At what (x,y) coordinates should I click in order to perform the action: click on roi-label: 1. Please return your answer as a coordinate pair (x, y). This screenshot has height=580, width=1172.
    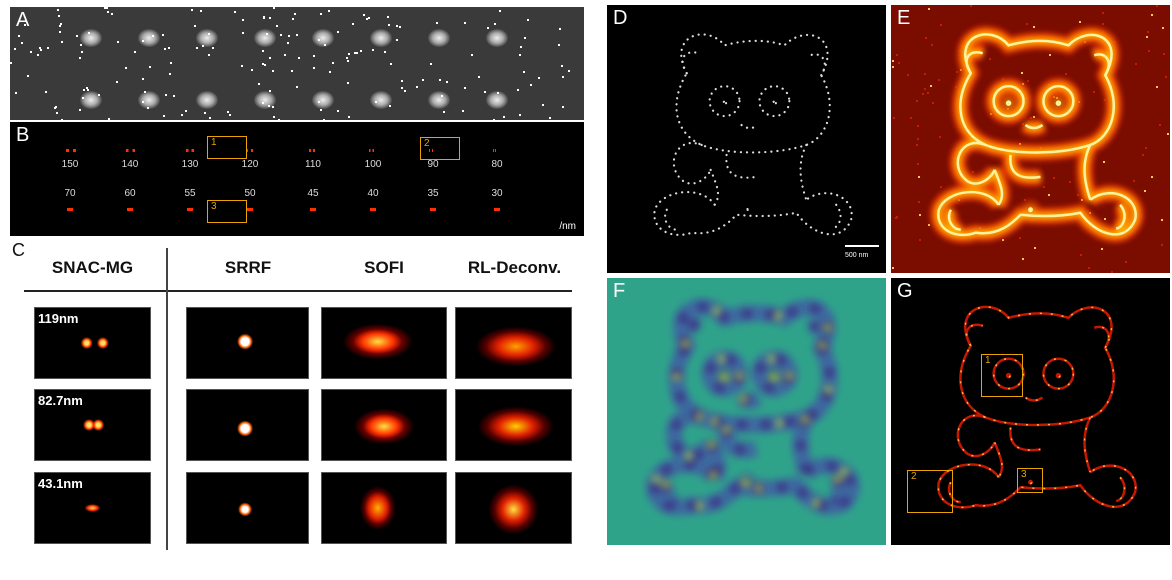
    Looking at the image, I should click on (214, 142).